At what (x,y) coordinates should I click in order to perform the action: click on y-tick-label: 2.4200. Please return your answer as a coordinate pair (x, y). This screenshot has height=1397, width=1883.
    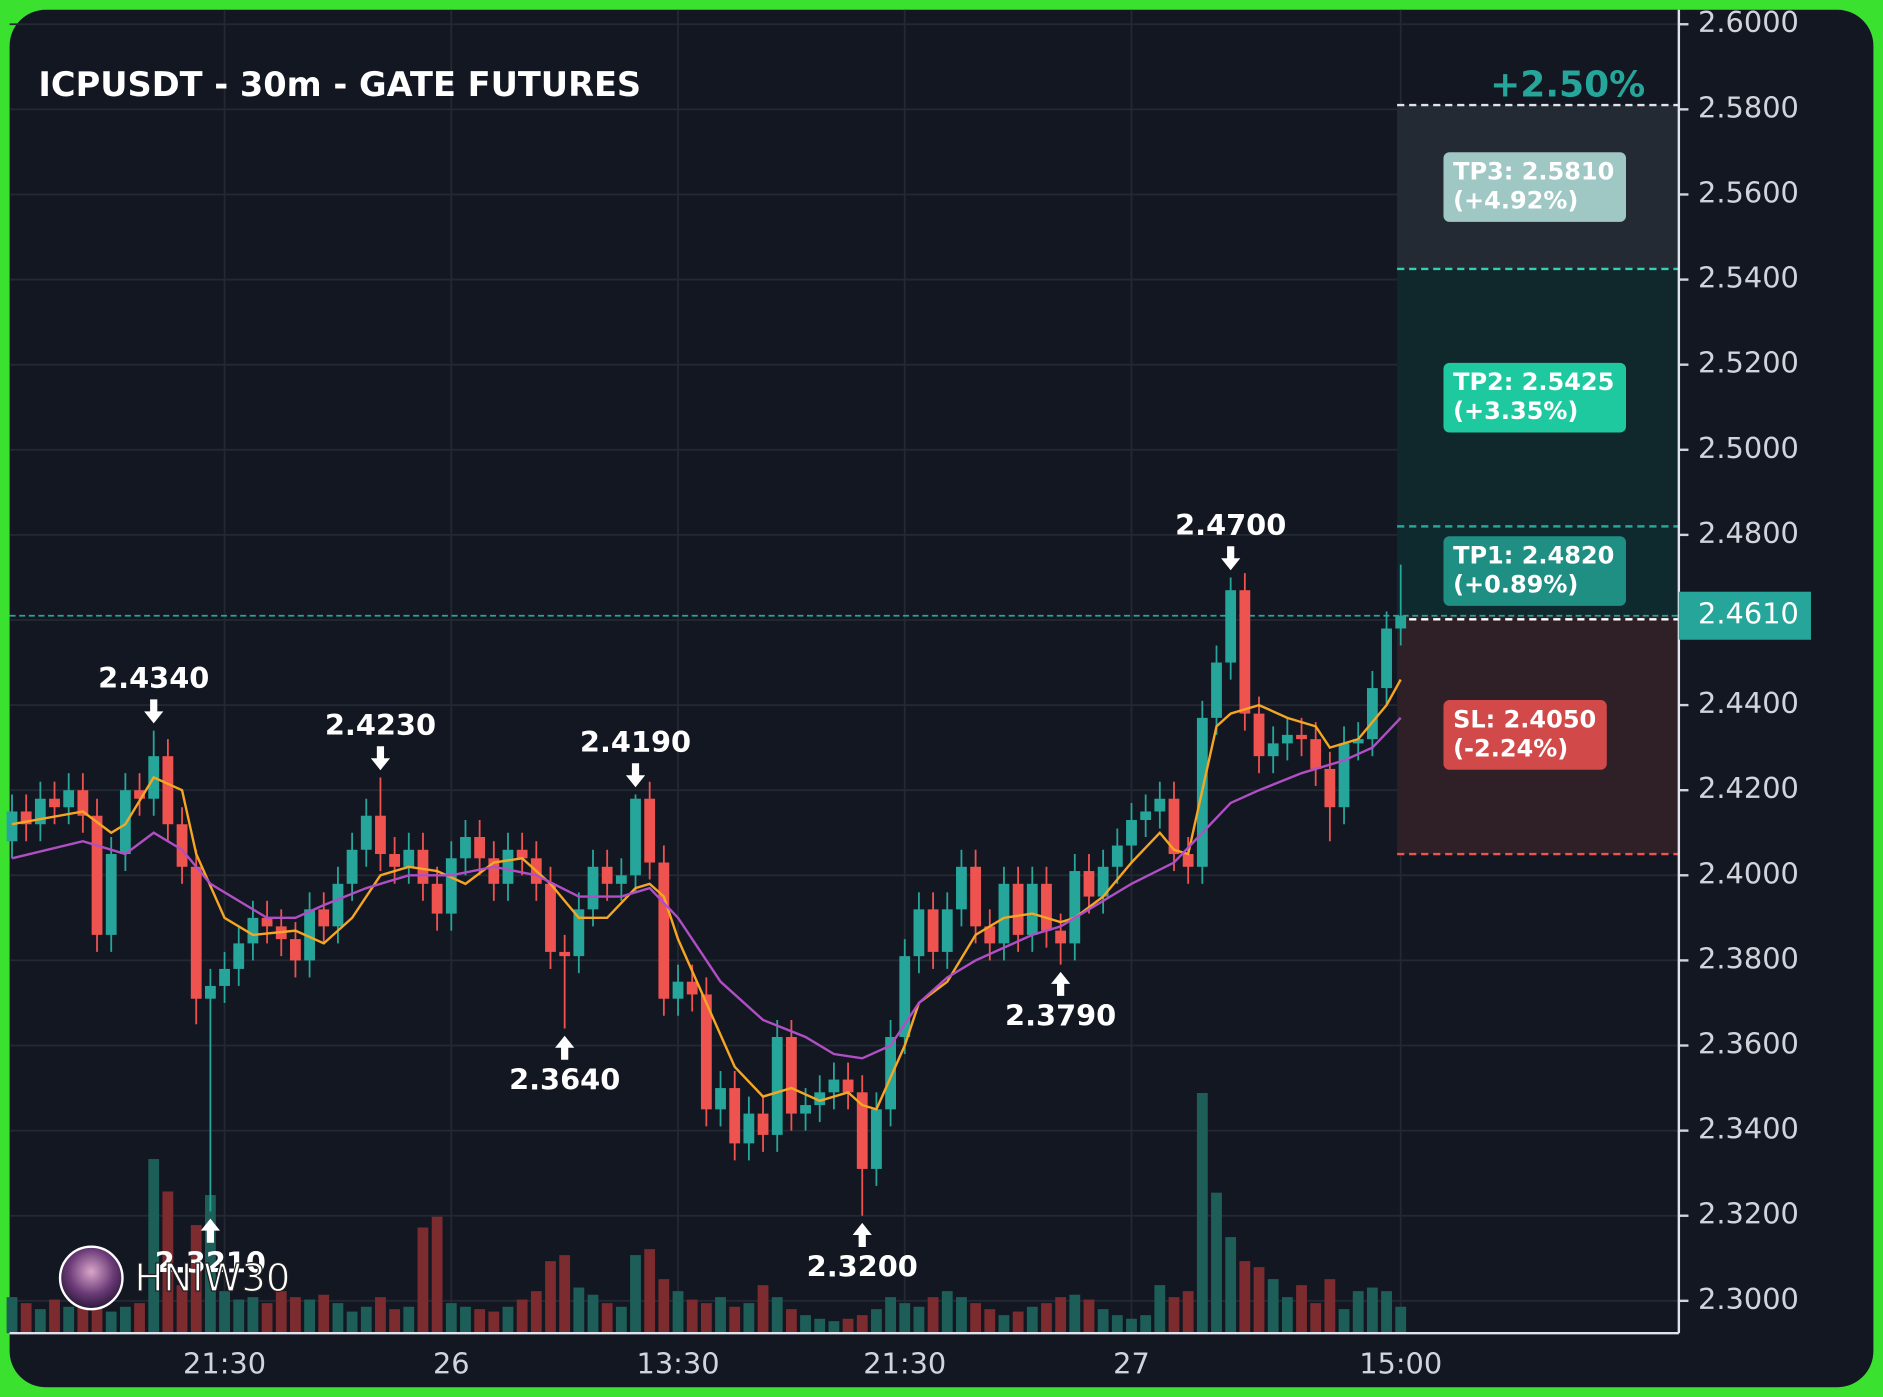
    Looking at the image, I should click on (1748, 788).